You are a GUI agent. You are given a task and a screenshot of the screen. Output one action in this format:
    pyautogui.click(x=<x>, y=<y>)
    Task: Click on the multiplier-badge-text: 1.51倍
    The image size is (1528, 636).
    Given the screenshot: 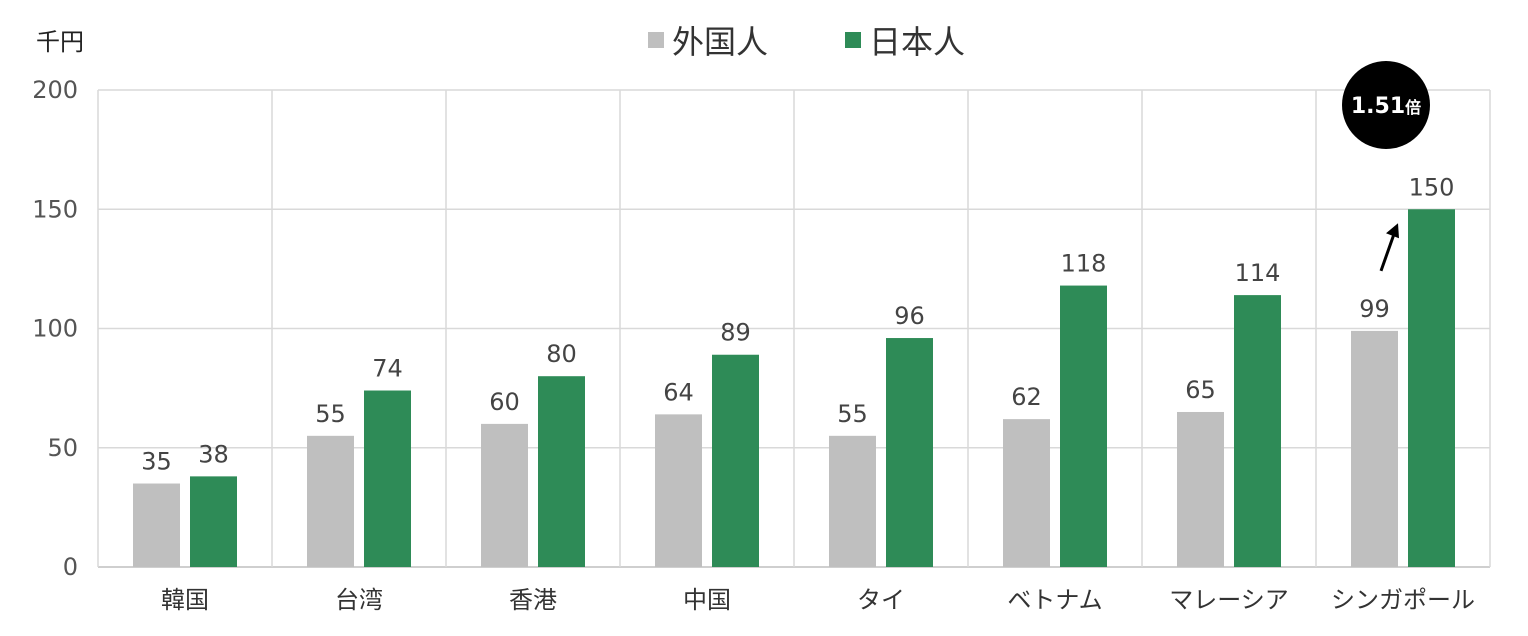 What is the action you would take?
    pyautogui.click(x=1386, y=106)
    